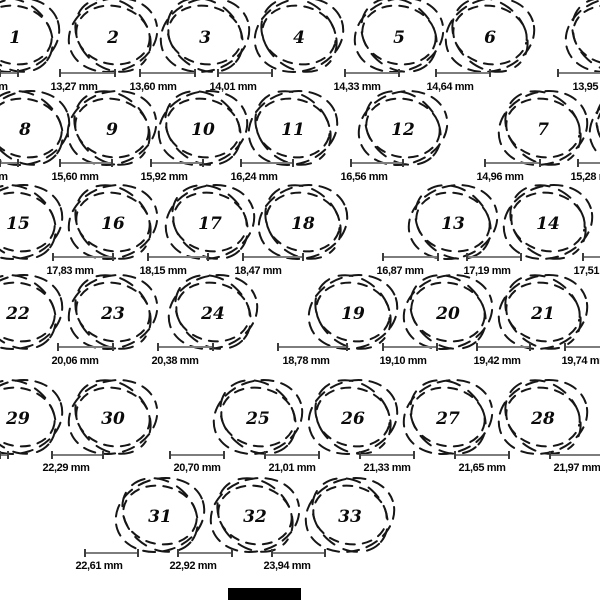 This screenshot has width=600, height=600. What do you see at coordinates (74, 87) in the screenshot?
I see `diameter-label: 13,27 mm` at bounding box center [74, 87].